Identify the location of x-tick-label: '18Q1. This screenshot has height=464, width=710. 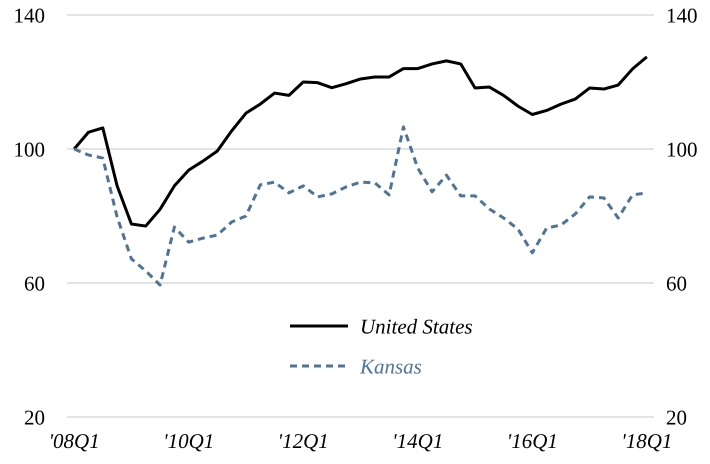
(646, 441).